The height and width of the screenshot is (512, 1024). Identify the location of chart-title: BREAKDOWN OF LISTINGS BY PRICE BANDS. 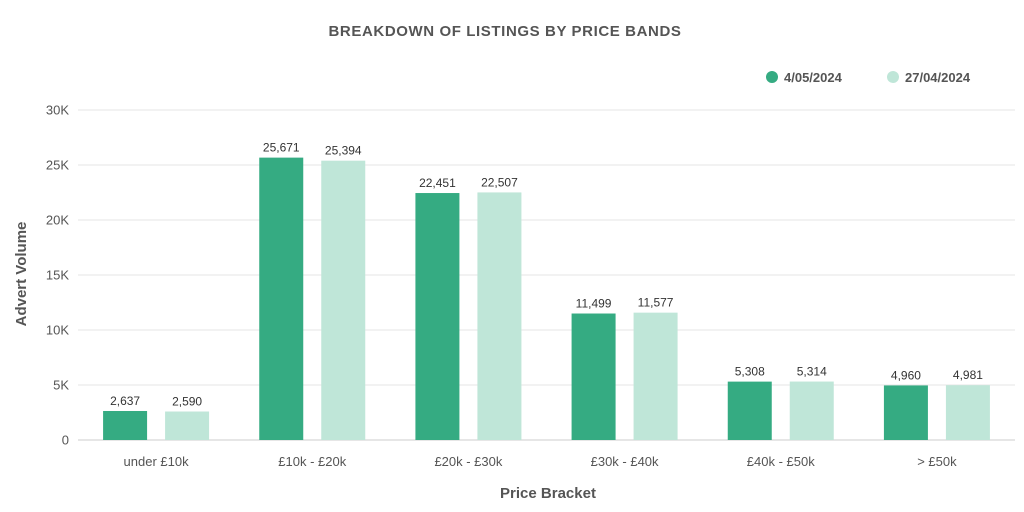
(504, 31).